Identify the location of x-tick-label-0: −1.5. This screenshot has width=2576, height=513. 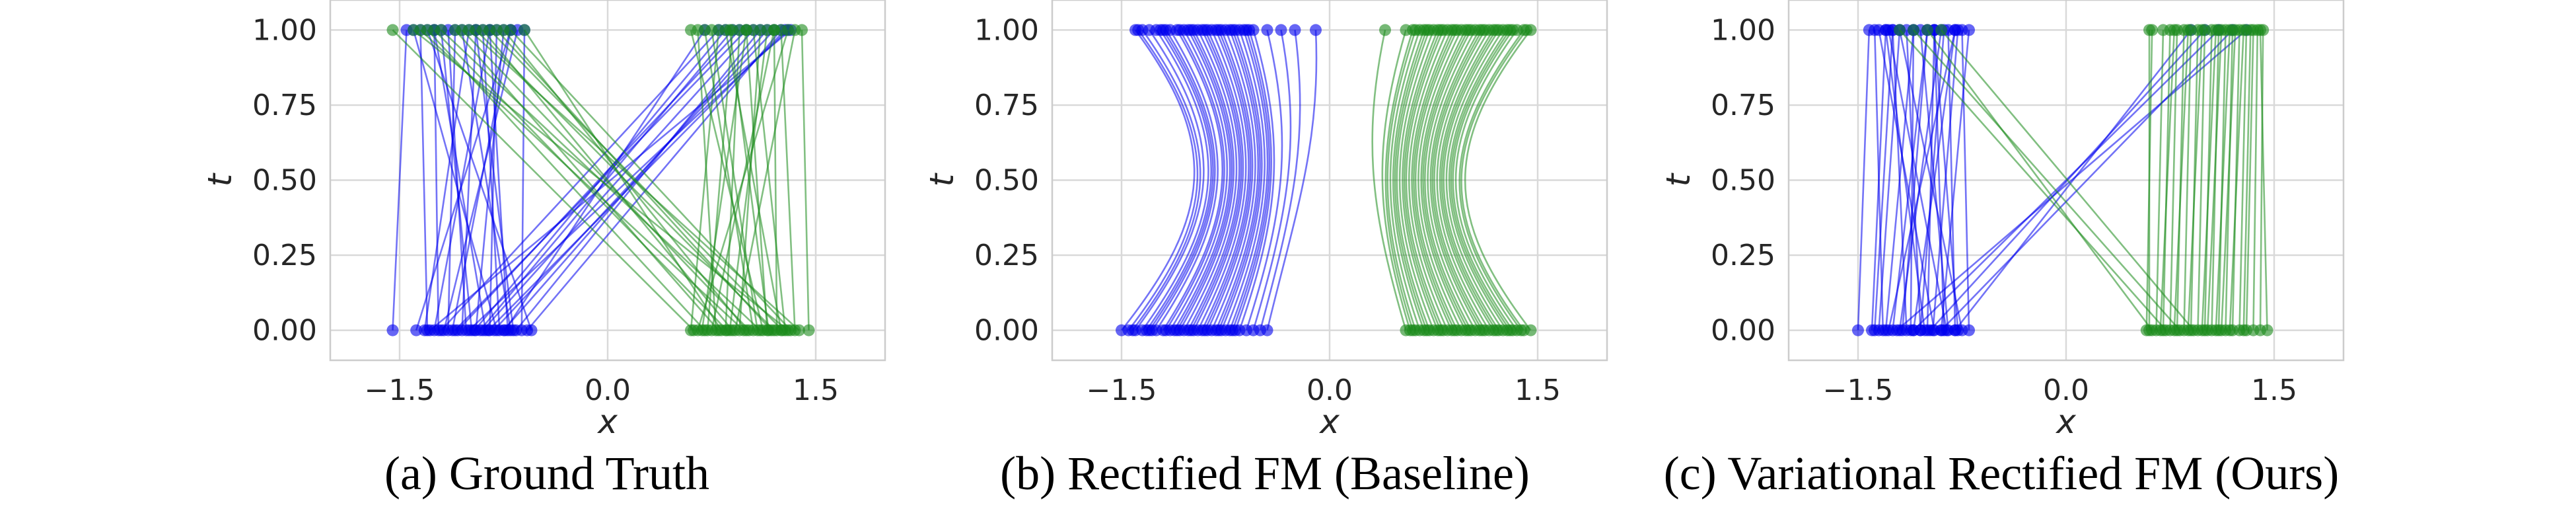
(1859, 390).